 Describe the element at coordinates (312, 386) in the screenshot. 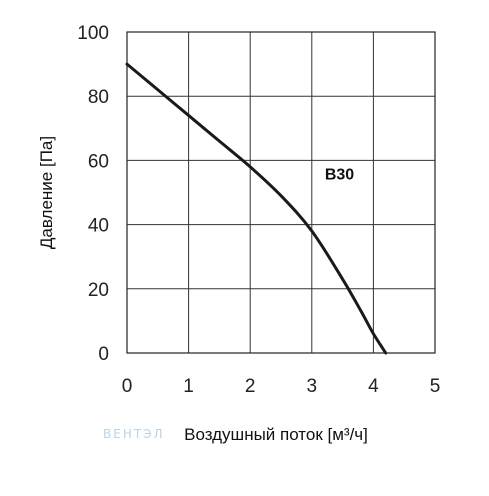

I see `x-tick-label: 3` at that location.